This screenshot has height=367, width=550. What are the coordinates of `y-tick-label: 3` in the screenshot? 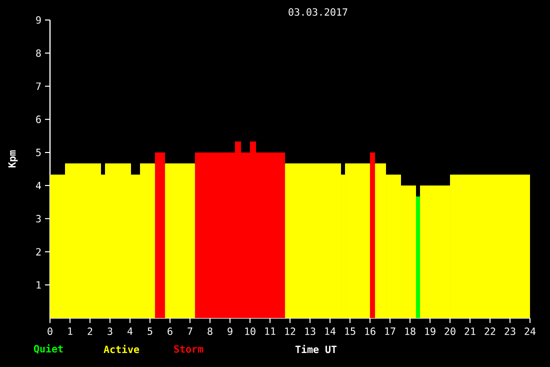 It's located at (38, 218).